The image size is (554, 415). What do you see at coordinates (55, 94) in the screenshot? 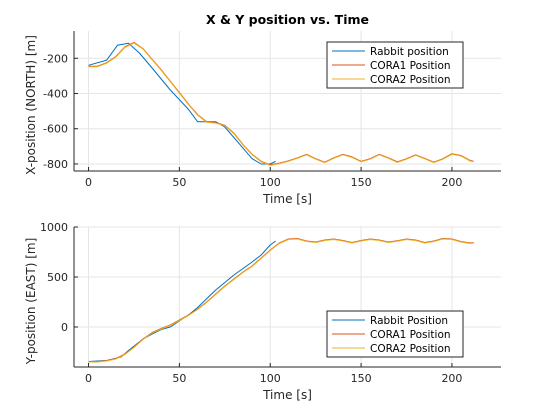
I see `y-tick-label: -400` at bounding box center [55, 94].